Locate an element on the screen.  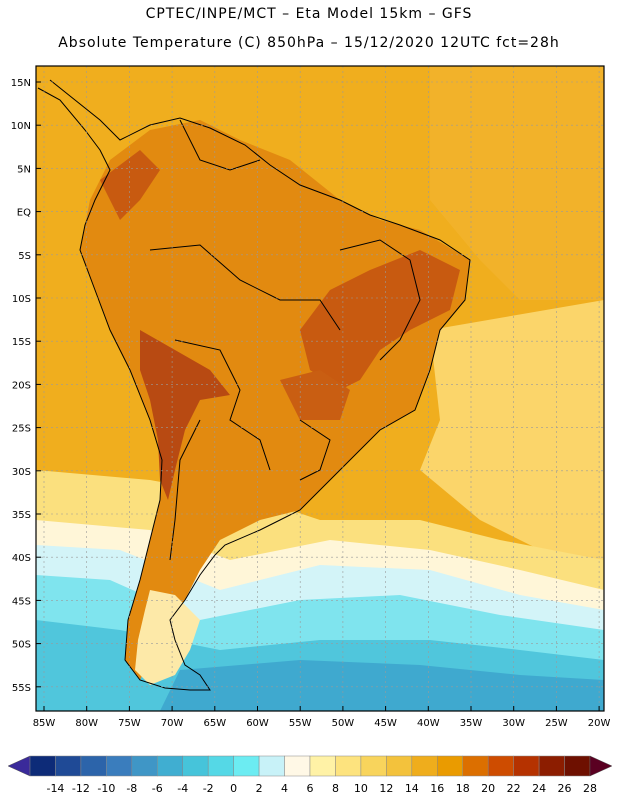
legend-label: 4 is located at coordinates (284, 788).